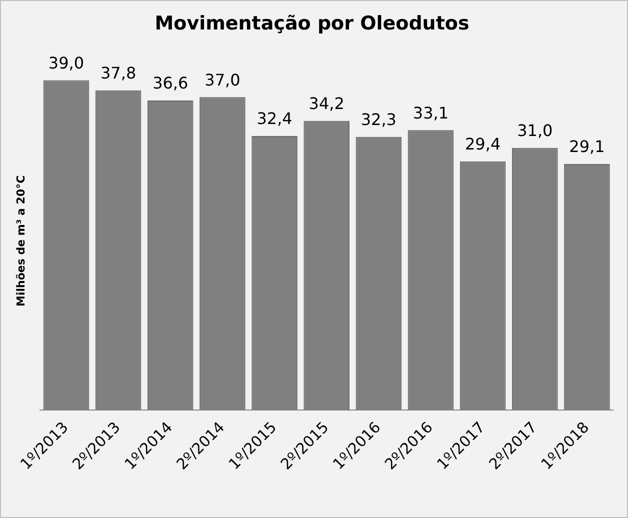 The image size is (628, 518). What do you see at coordinates (118, 73) in the screenshot?
I see `data-label: 37,8` at bounding box center [118, 73].